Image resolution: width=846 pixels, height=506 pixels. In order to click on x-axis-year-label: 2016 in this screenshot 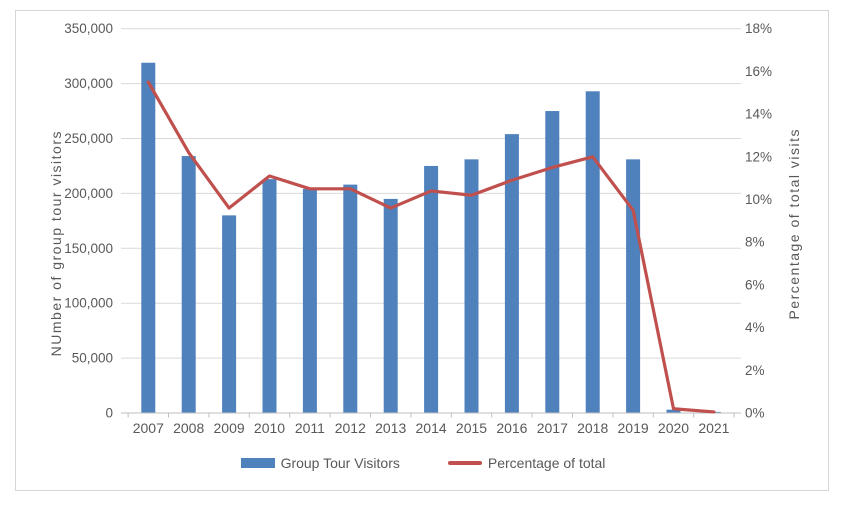, I will do `click(511, 428)`.